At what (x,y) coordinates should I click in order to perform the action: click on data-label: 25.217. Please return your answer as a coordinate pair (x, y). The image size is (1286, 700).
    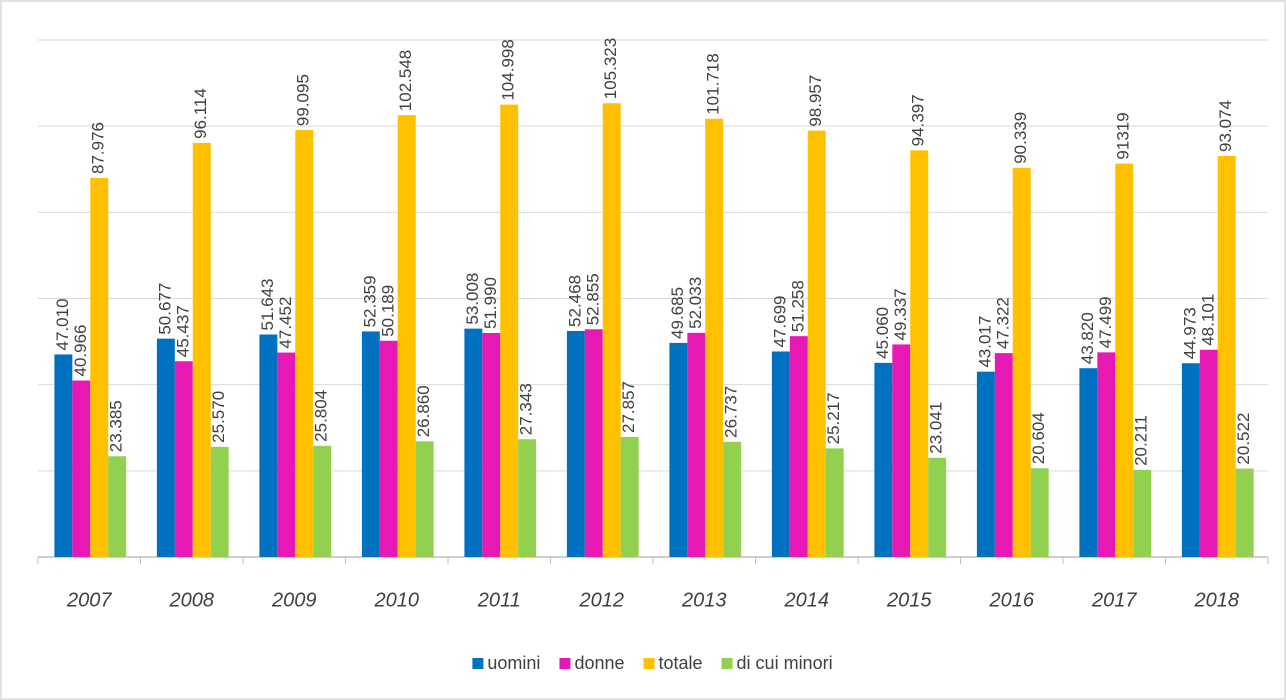
    Looking at the image, I should click on (833, 418).